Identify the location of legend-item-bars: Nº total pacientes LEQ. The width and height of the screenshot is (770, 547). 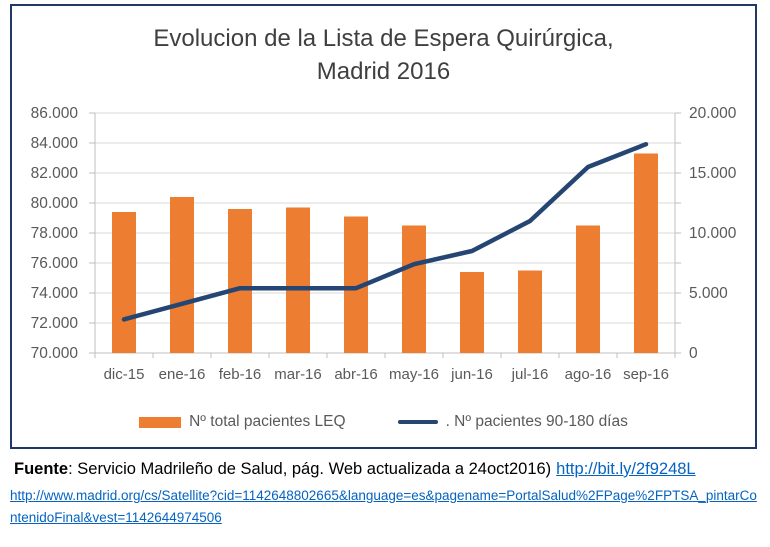
(242, 422).